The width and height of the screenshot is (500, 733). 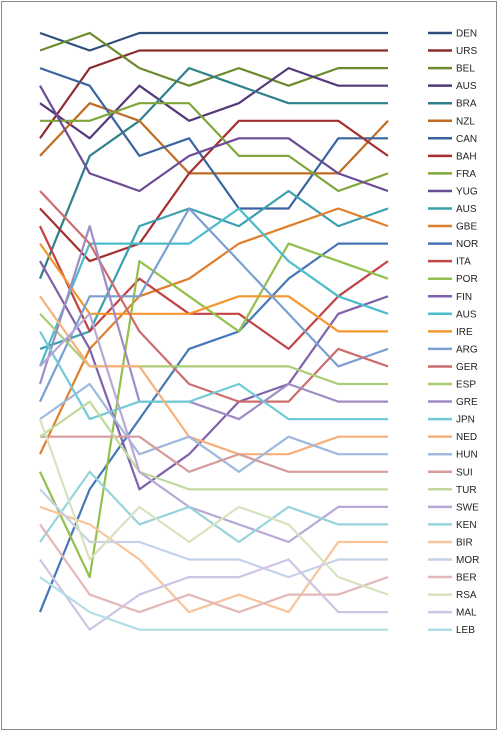 What do you see at coordinates (466, 139) in the screenshot?
I see `legend-label: CAN` at bounding box center [466, 139].